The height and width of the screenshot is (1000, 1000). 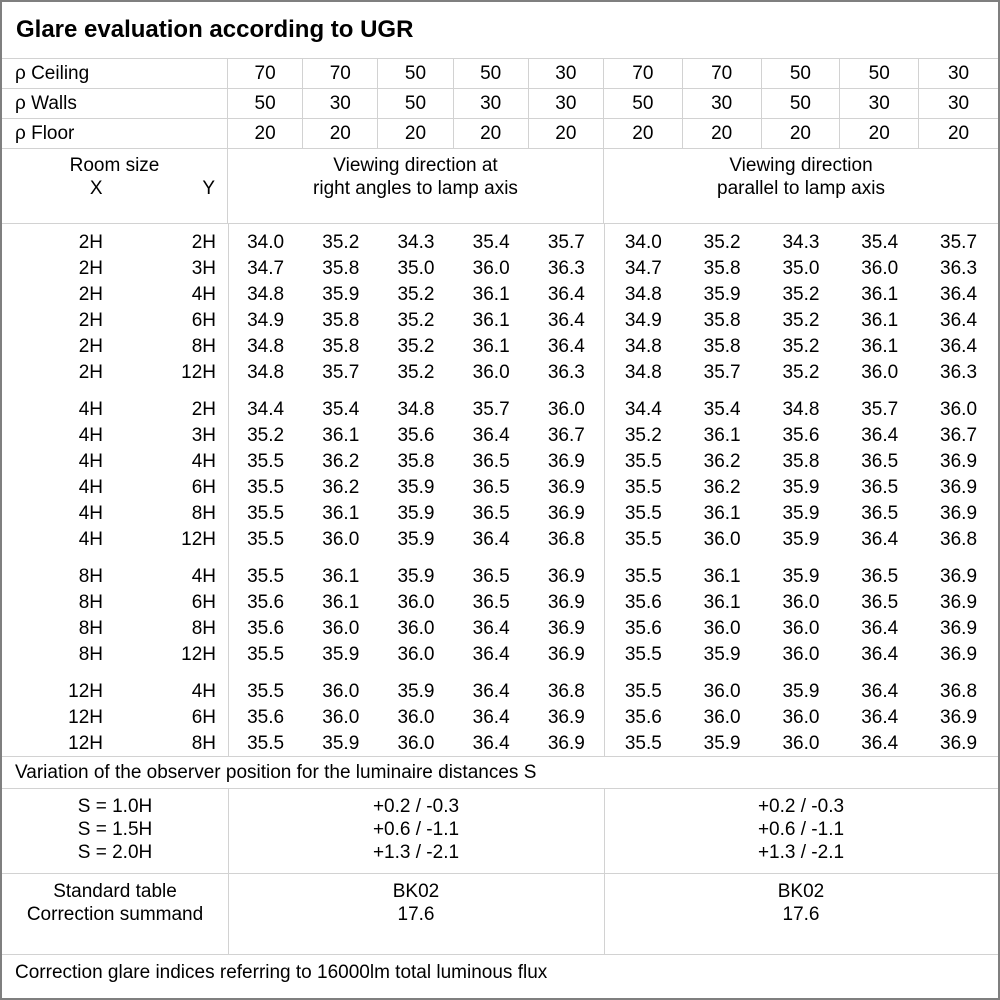 What do you see at coordinates (500, 74) in the screenshot?
I see `reflectance-row: ρ Ceiling 70 70 50 50 30 70 70 50 50 30` at bounding box center [500, 74].